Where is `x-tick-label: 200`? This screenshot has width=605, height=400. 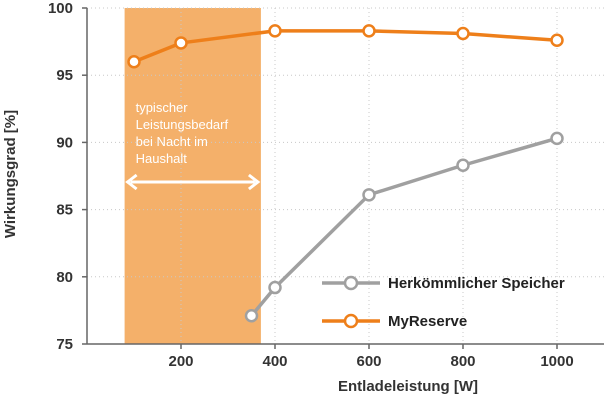
x-tick-label: 200 is located at coordinates (180, 361).